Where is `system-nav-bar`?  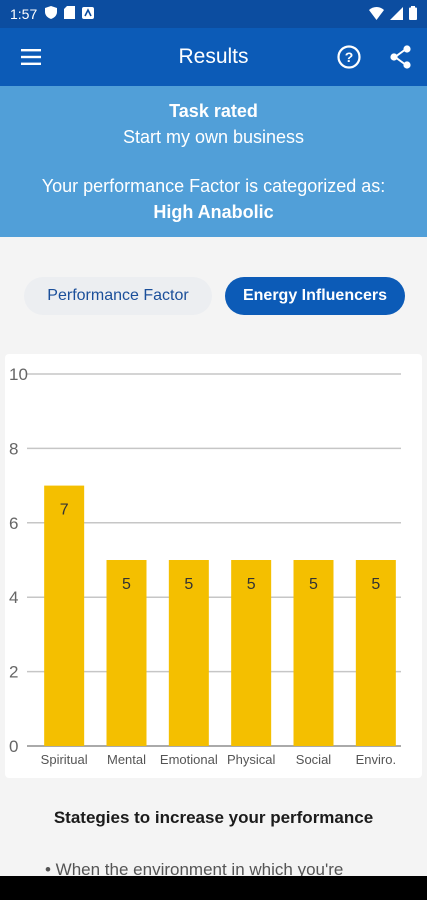
system-nav-bar is located at coordinates (213, 888).